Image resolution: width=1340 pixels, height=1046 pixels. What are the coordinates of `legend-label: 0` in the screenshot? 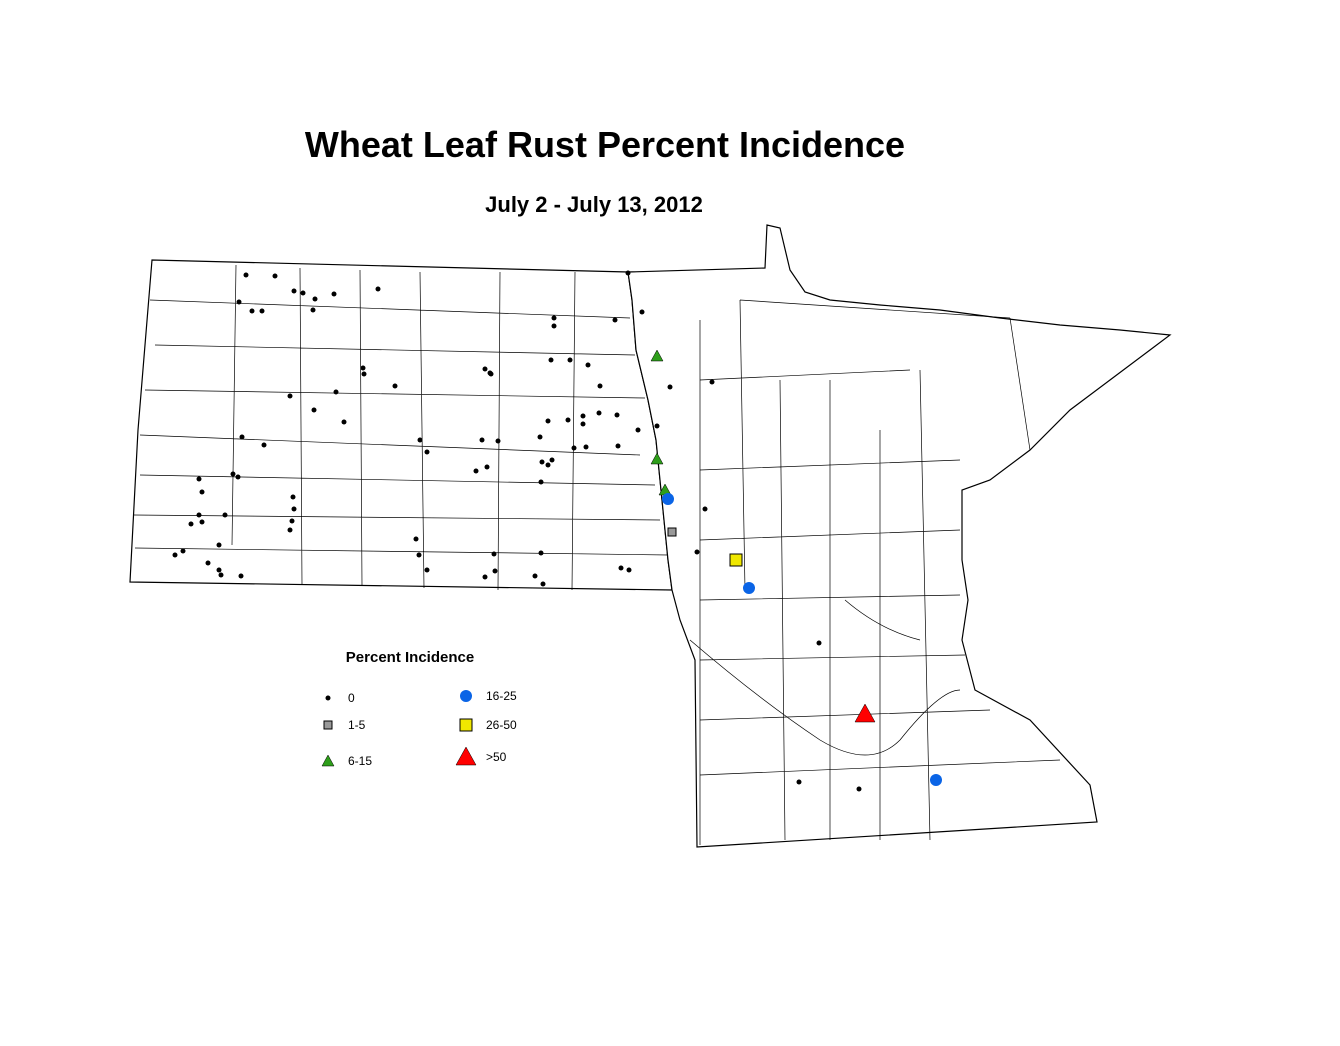 It's located at (351, 698).